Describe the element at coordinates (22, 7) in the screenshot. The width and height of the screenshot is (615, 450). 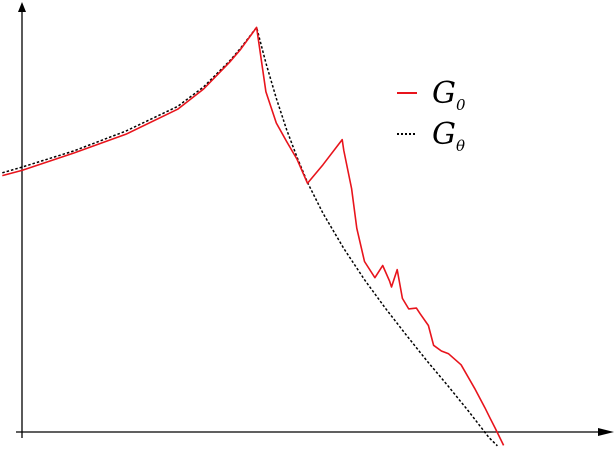
I see `y-axis-arrow` at that location.